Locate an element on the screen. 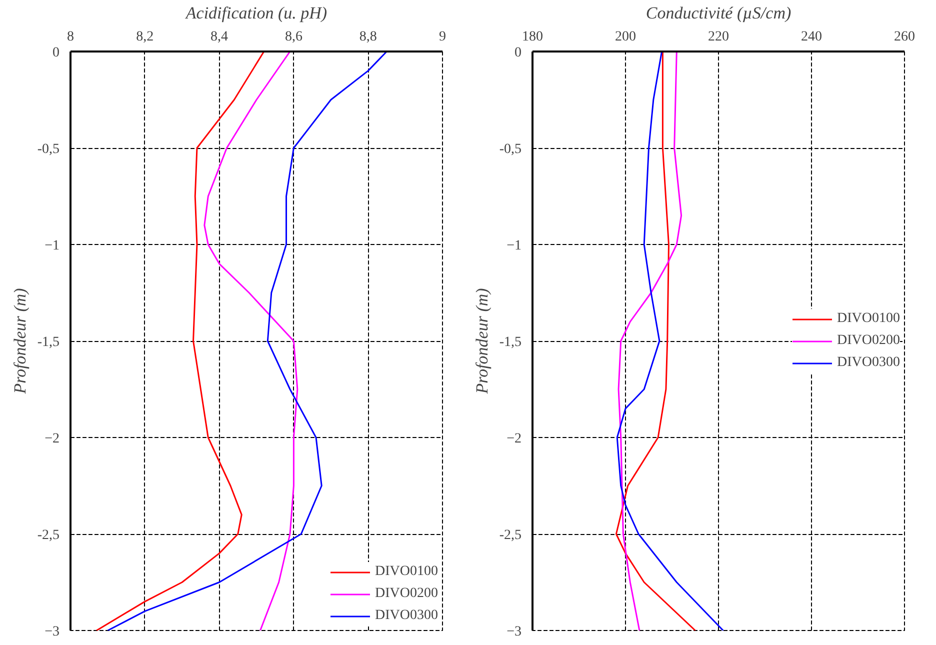 This screenshot has height=645, width=936. x-tick-label: 200 is located at coordinates (625, 37).